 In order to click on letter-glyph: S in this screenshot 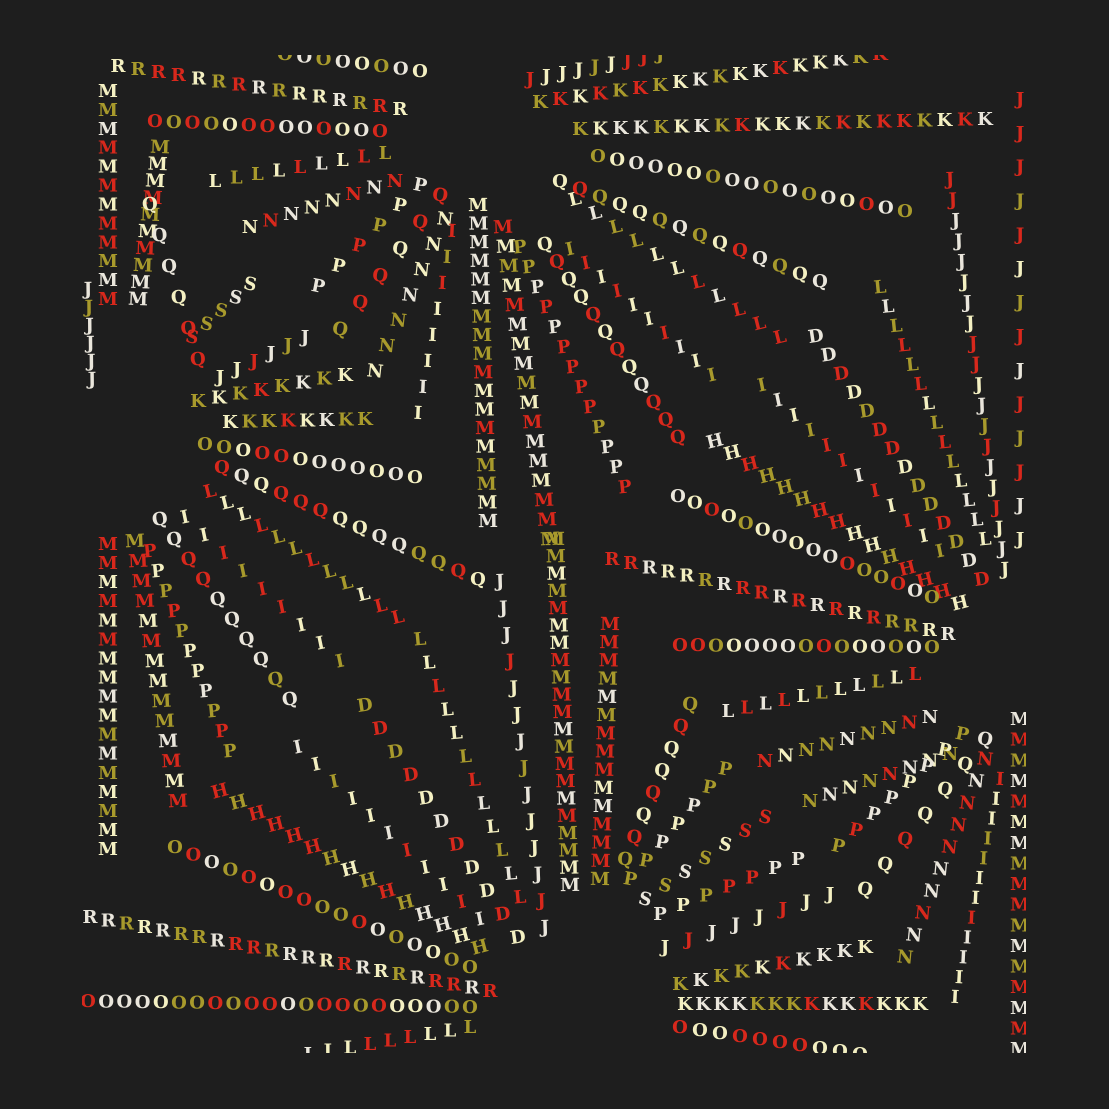, I will do `click(665, 886)`.